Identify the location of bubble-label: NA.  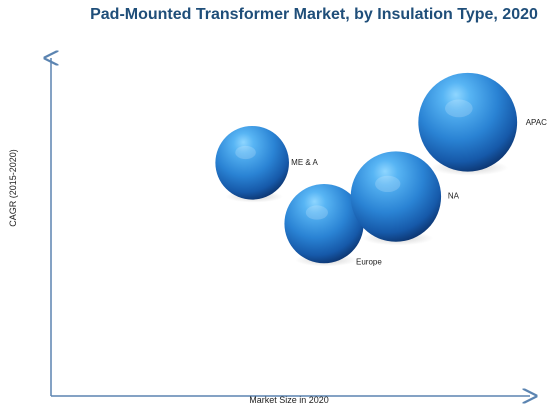
(454, 196).